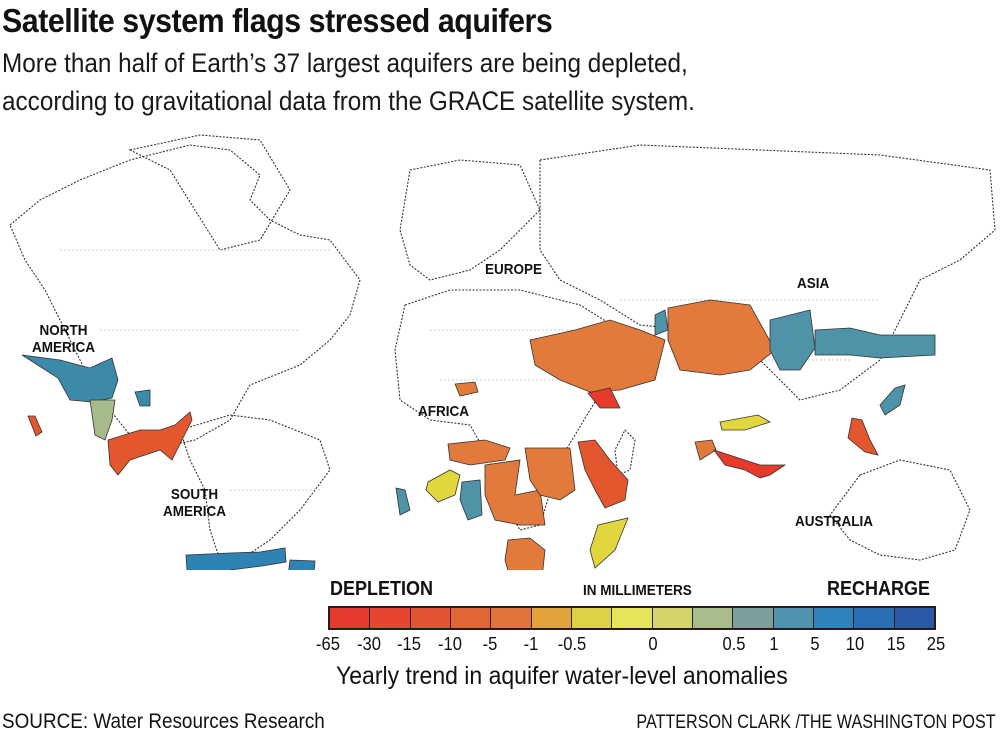 The width and height of the screenshot is (1000, 744). I want to click on aquifer-taoudeni, so click(443, 486).